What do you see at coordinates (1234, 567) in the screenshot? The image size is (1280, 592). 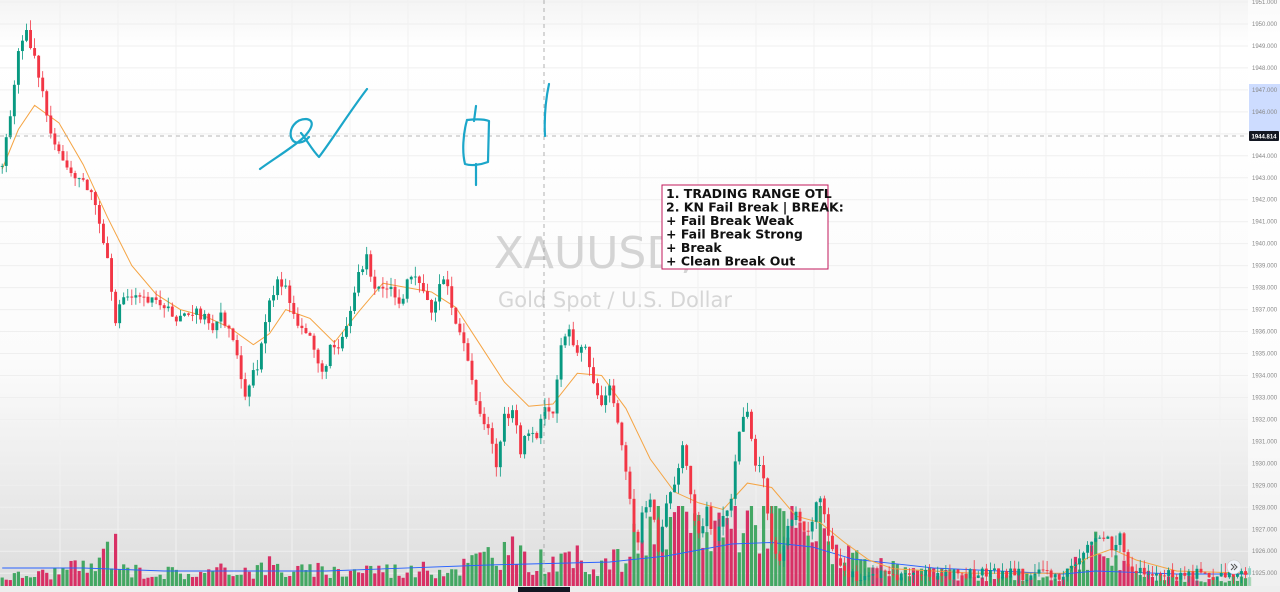 I see `scroll-to-realtime-button` at bounding box center [1234, 567].